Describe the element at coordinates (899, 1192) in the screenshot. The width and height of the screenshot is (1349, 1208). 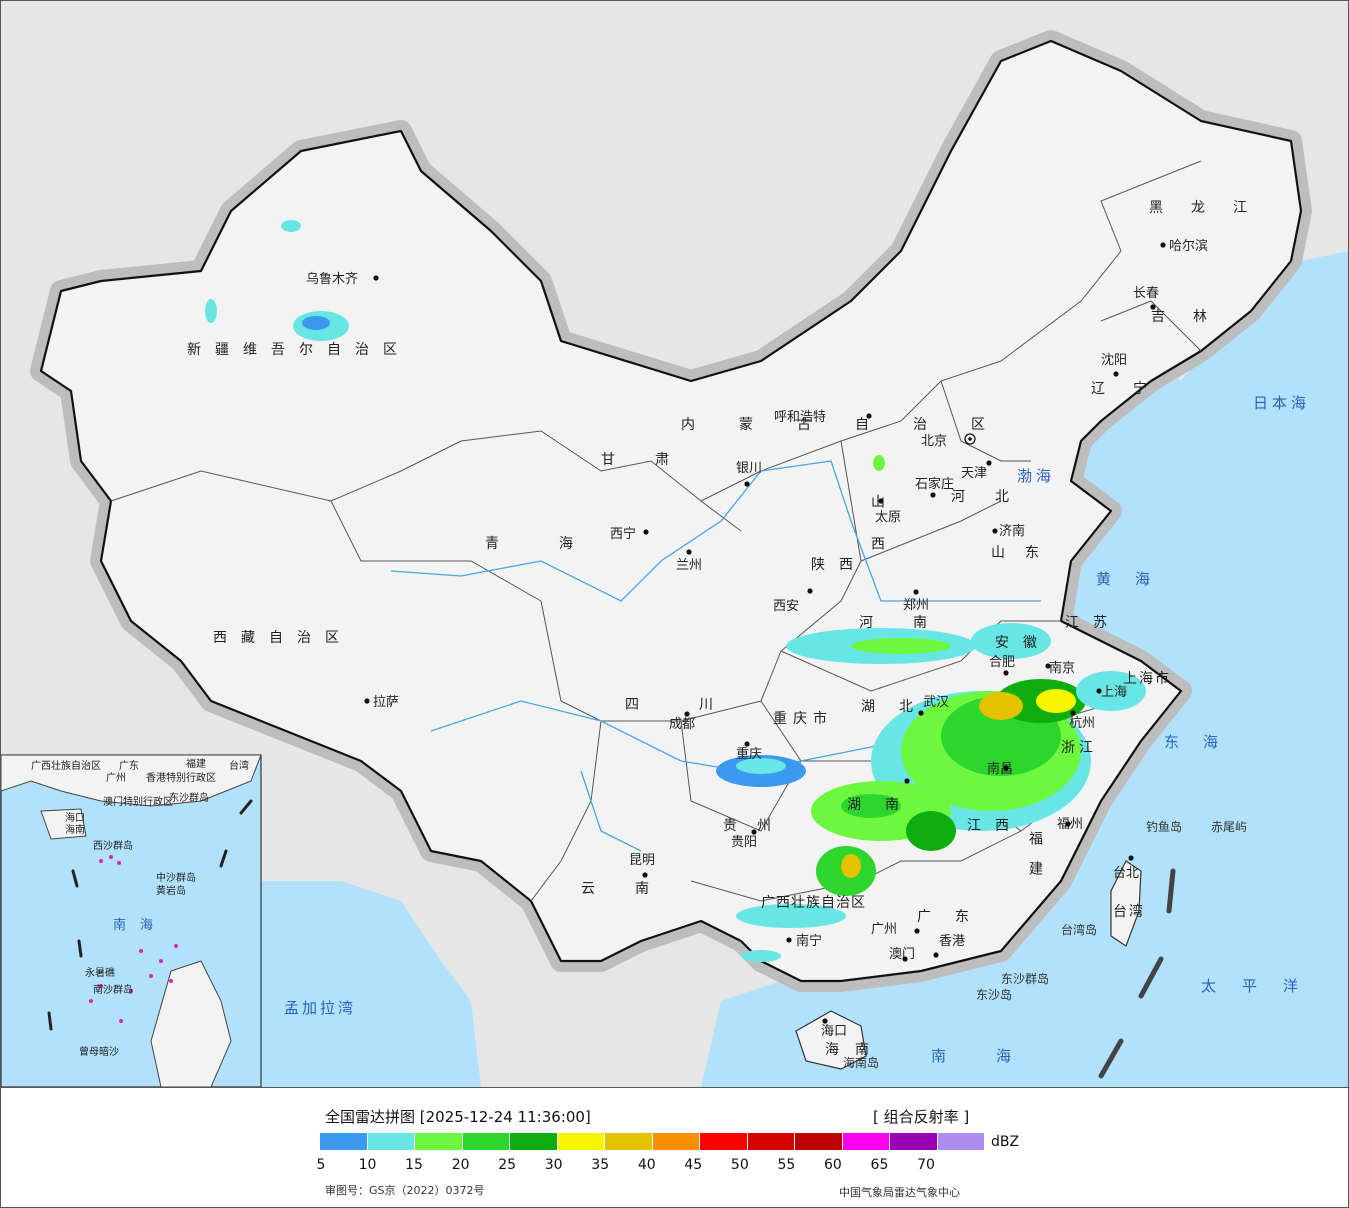
I see `source-organization: 中国气象局雷达气象中心` at that location.